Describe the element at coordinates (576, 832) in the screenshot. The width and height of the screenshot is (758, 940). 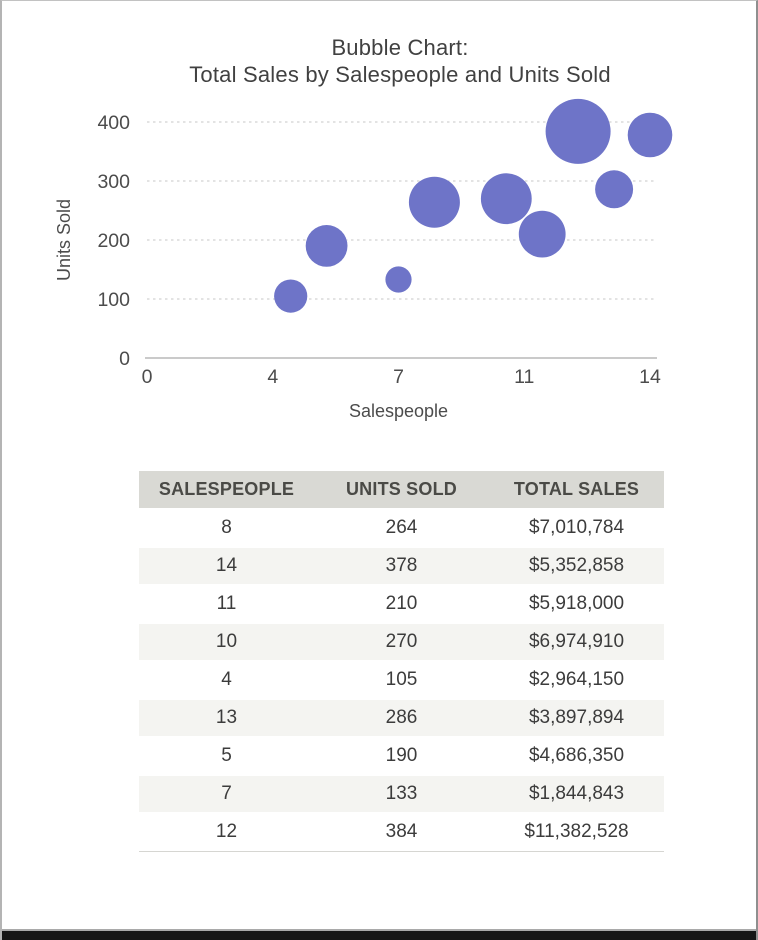
I see `table-cell: $11,382,528` at that location.